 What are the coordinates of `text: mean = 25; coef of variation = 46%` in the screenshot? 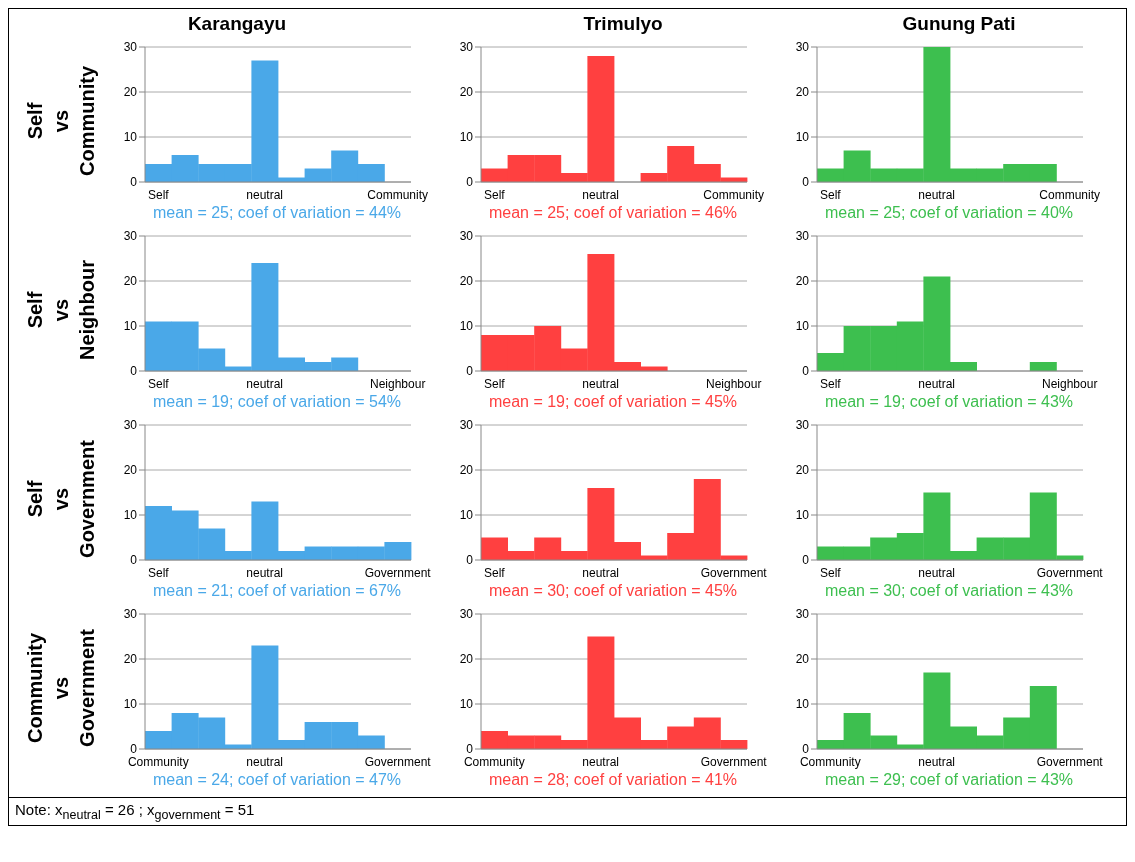 It's located at (613, 213).